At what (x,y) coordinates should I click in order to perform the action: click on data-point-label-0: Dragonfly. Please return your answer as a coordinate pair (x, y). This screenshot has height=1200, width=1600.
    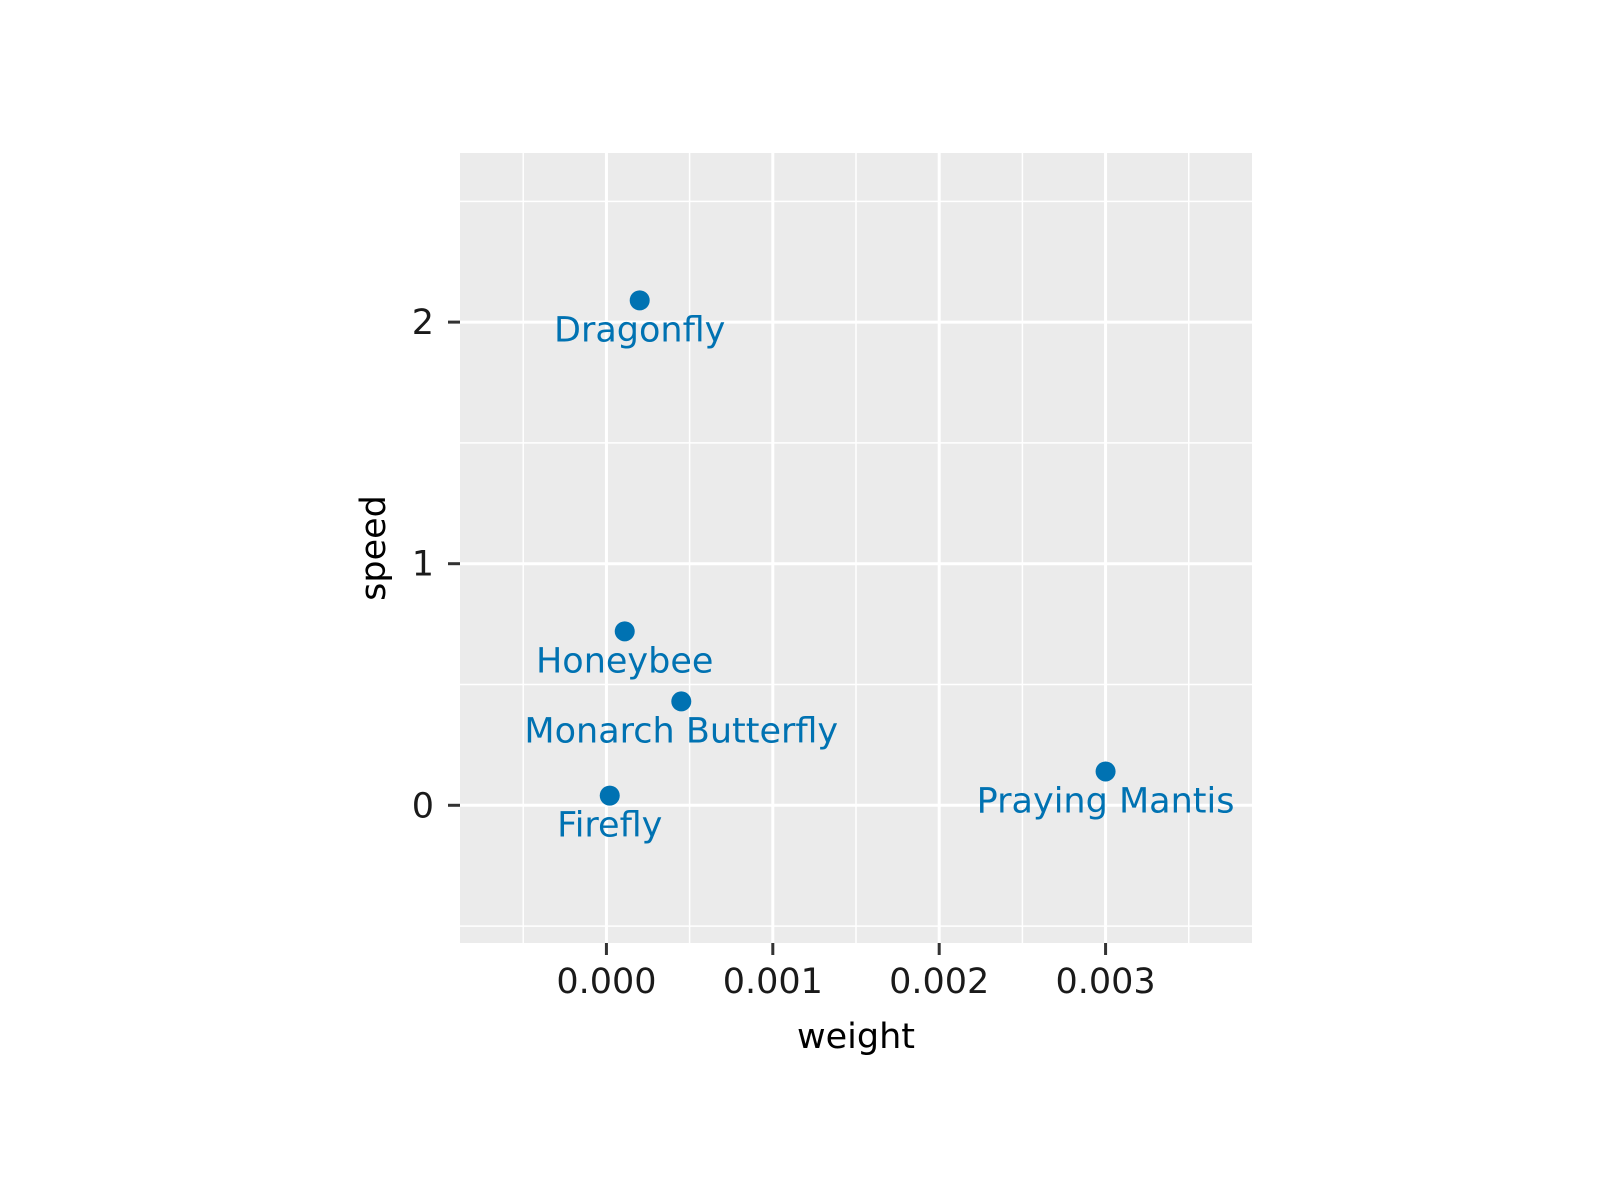
    Looking at the image, I should click on (639, 330).